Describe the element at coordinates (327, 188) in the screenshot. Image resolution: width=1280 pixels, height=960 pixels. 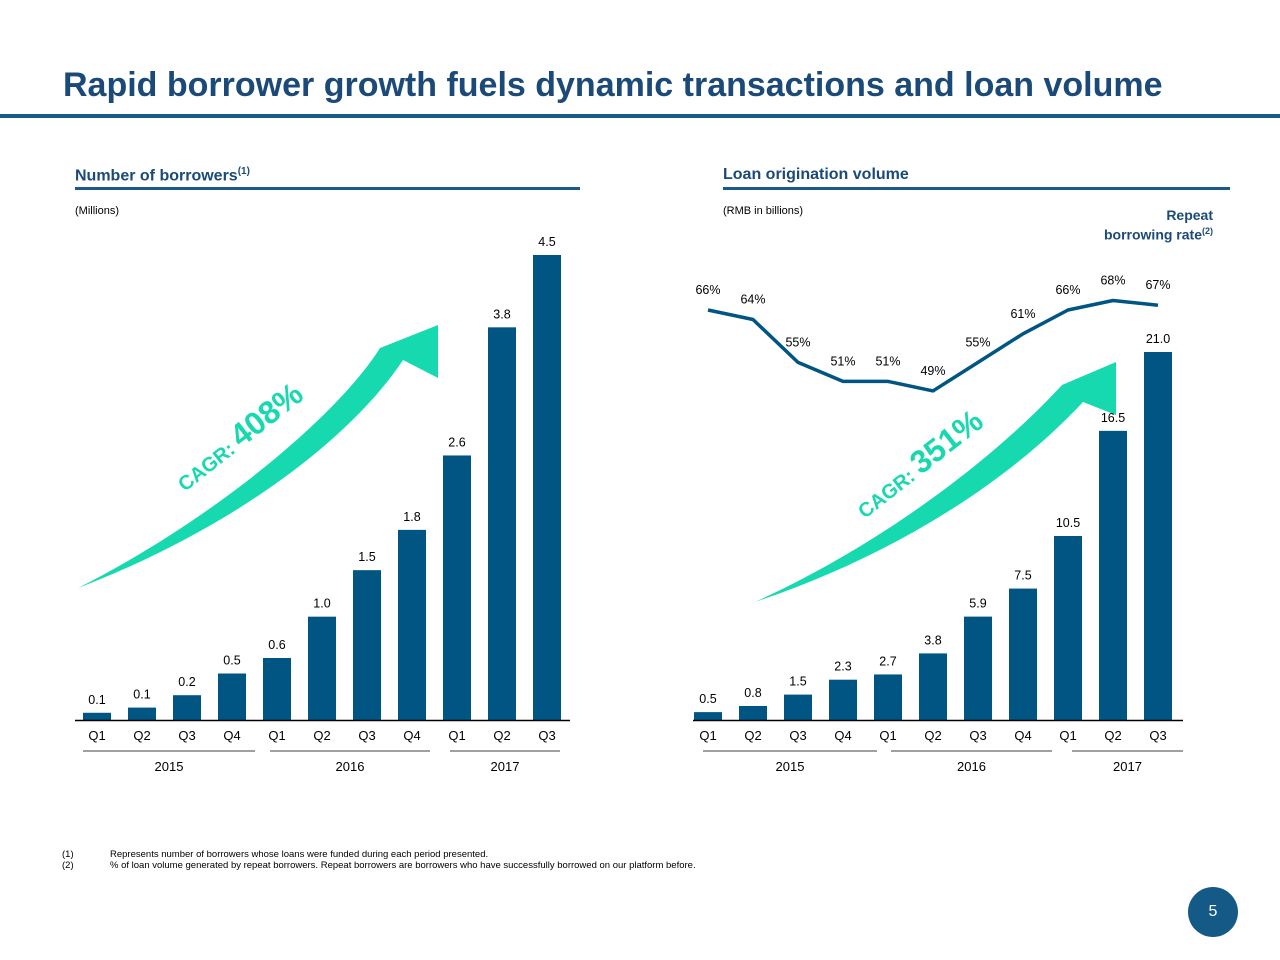
I see `borrowers-title-rule` at that location.